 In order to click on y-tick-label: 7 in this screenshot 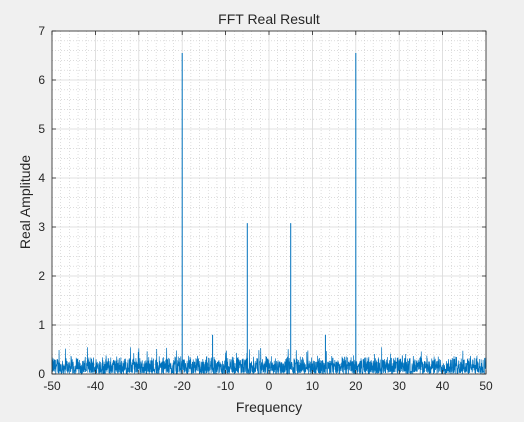, I will do `click(41, 31)`.